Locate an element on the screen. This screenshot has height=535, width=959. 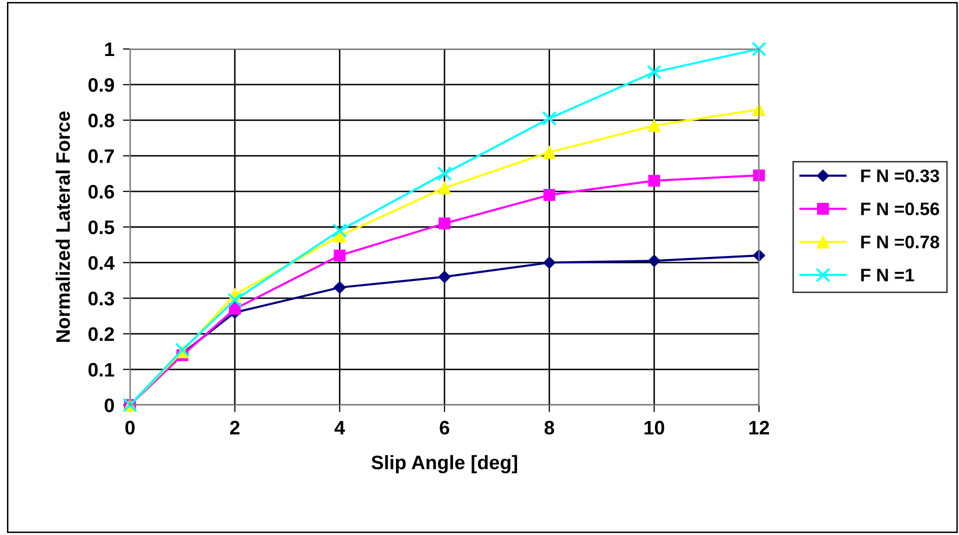
y-tick-label: 0.4 is located at coordinates (101, 263).